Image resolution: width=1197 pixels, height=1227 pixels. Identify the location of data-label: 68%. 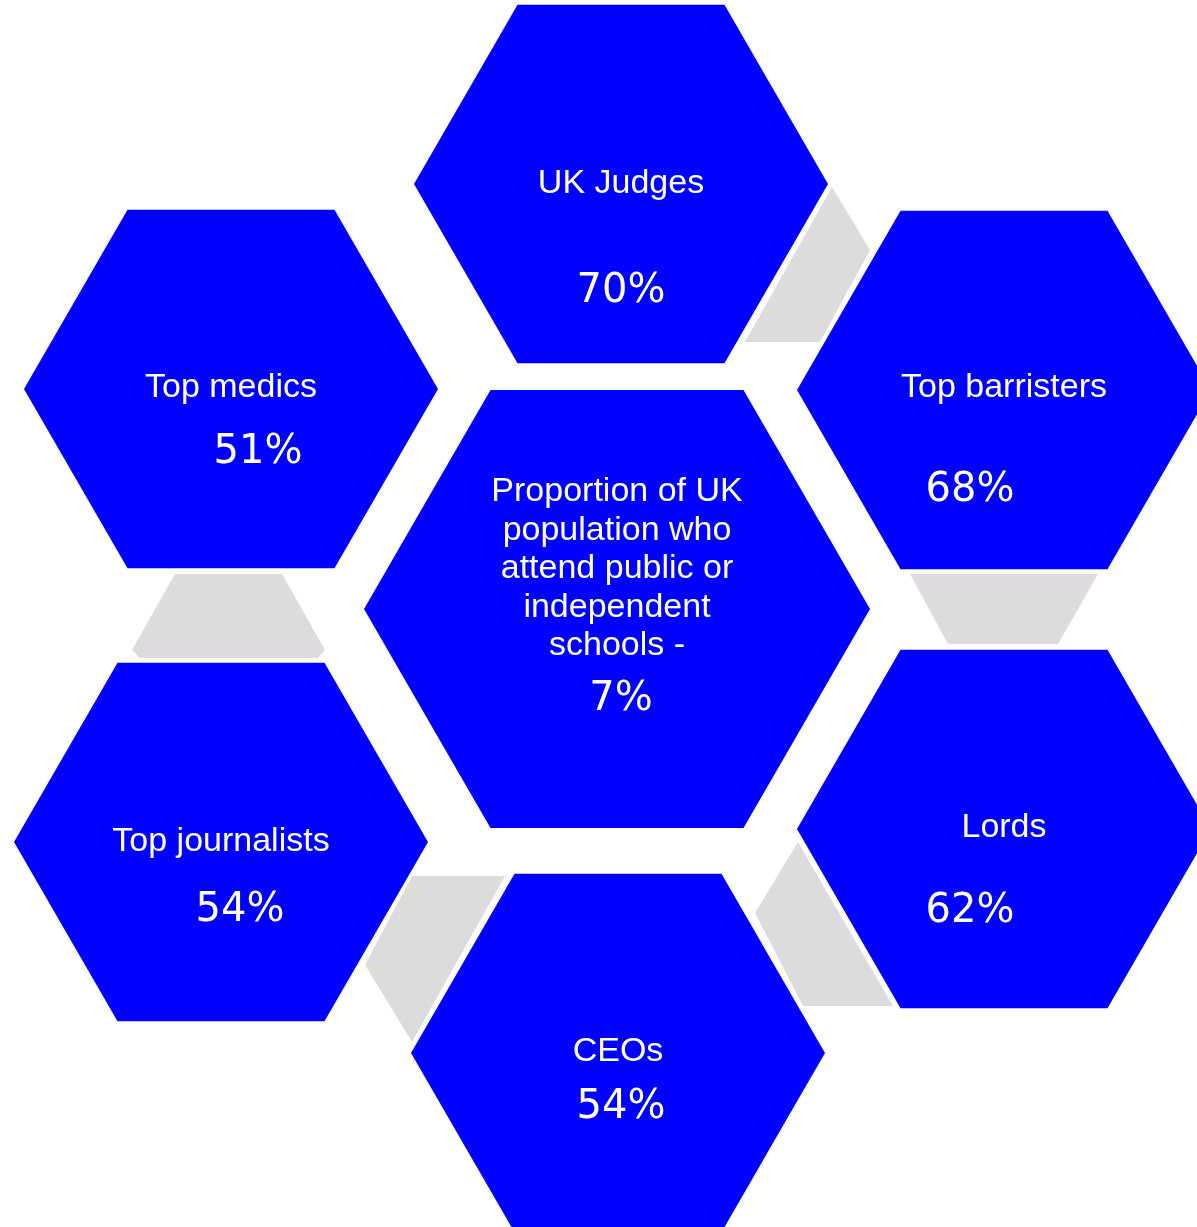
(970, 487).